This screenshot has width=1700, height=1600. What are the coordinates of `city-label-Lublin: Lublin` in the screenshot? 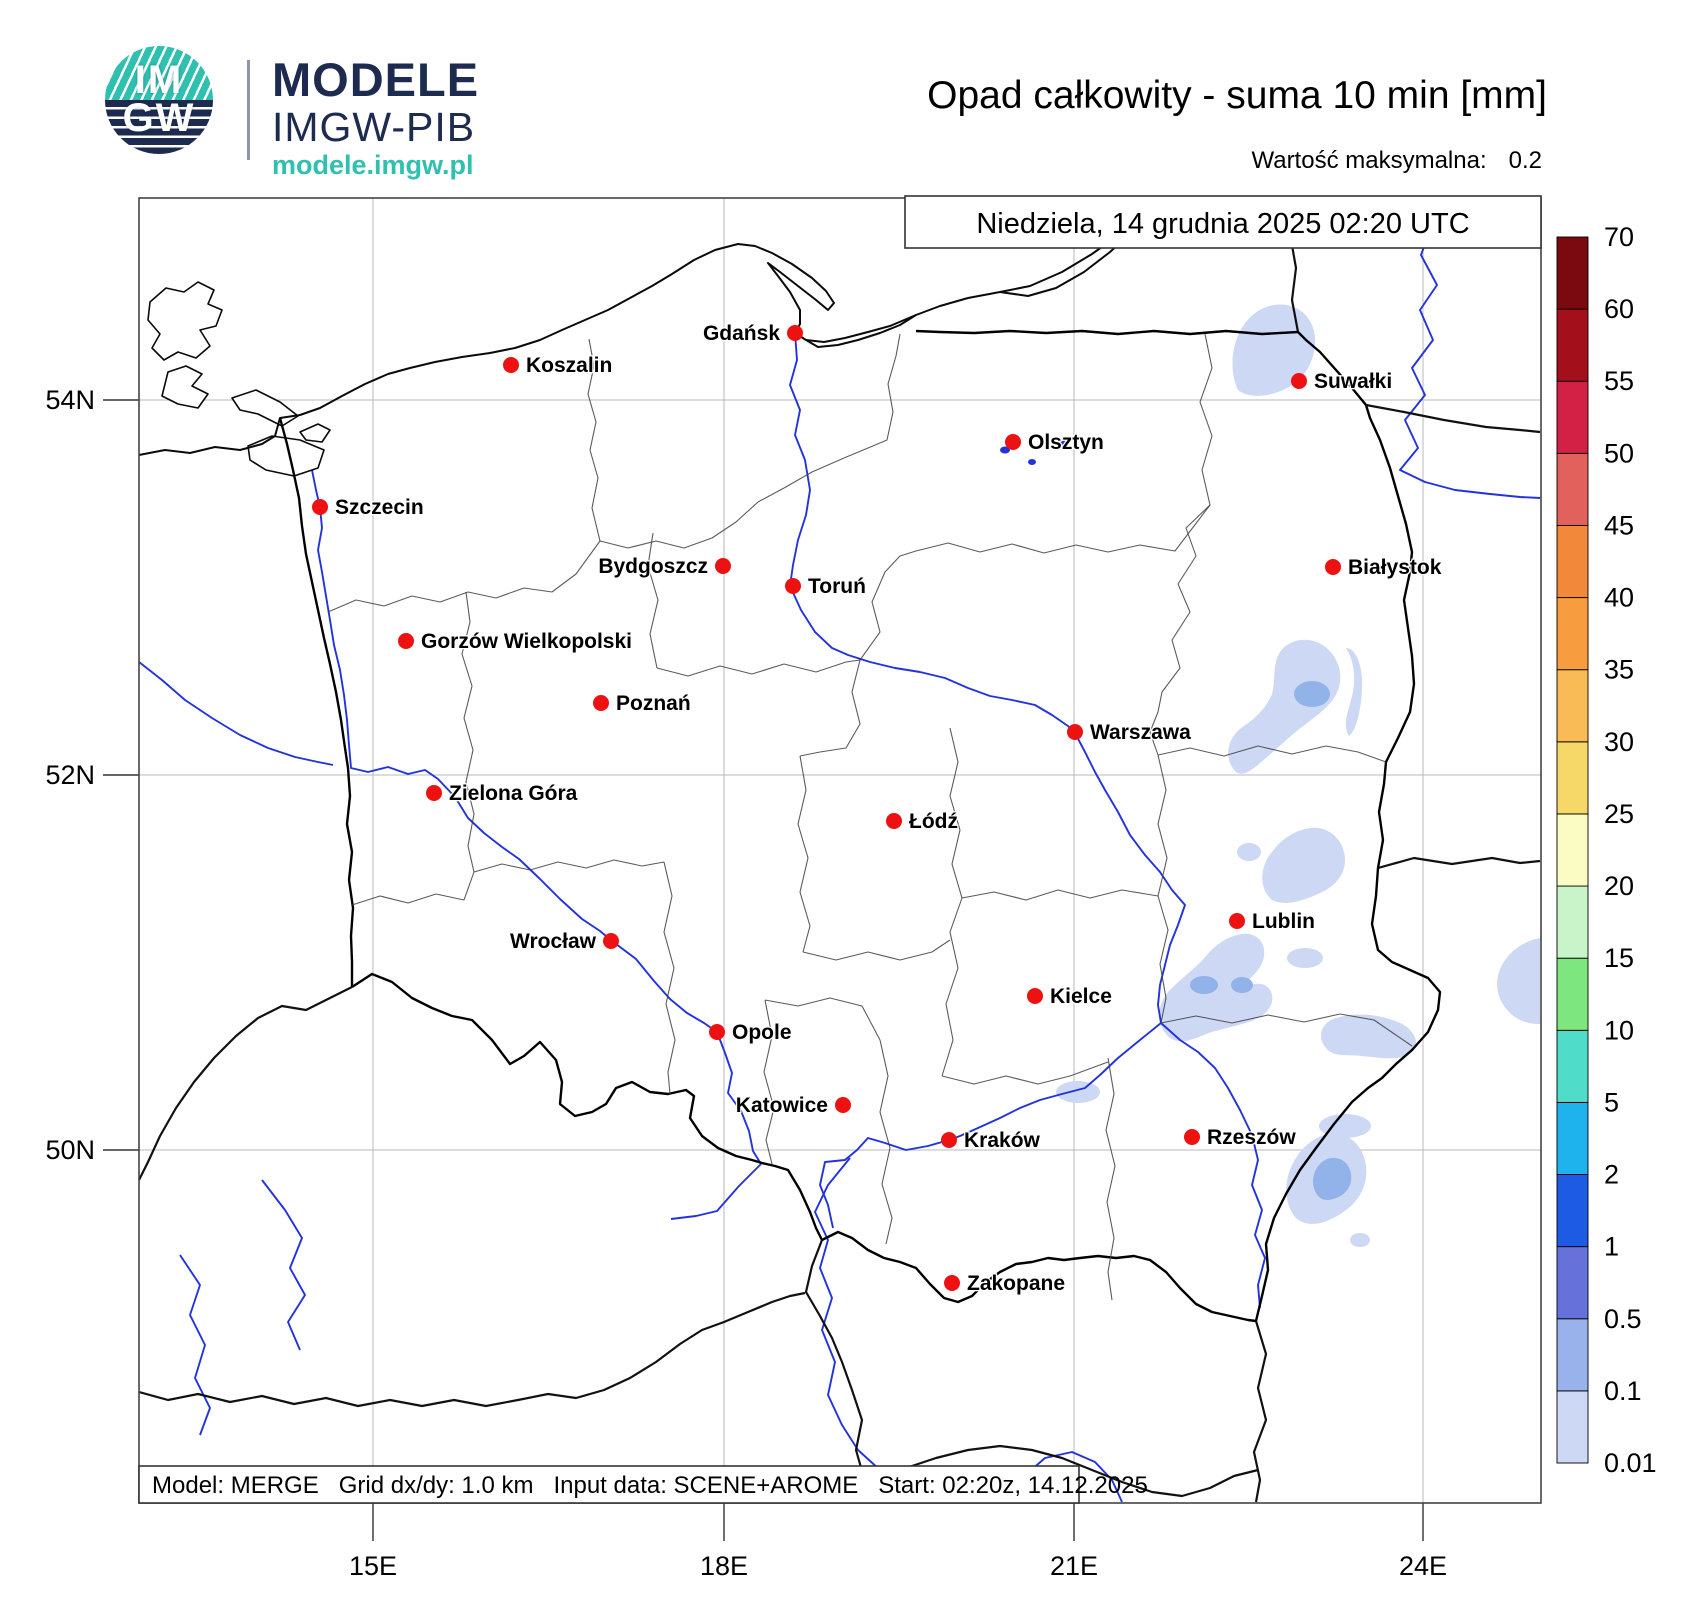 It's located at (1283, 921).